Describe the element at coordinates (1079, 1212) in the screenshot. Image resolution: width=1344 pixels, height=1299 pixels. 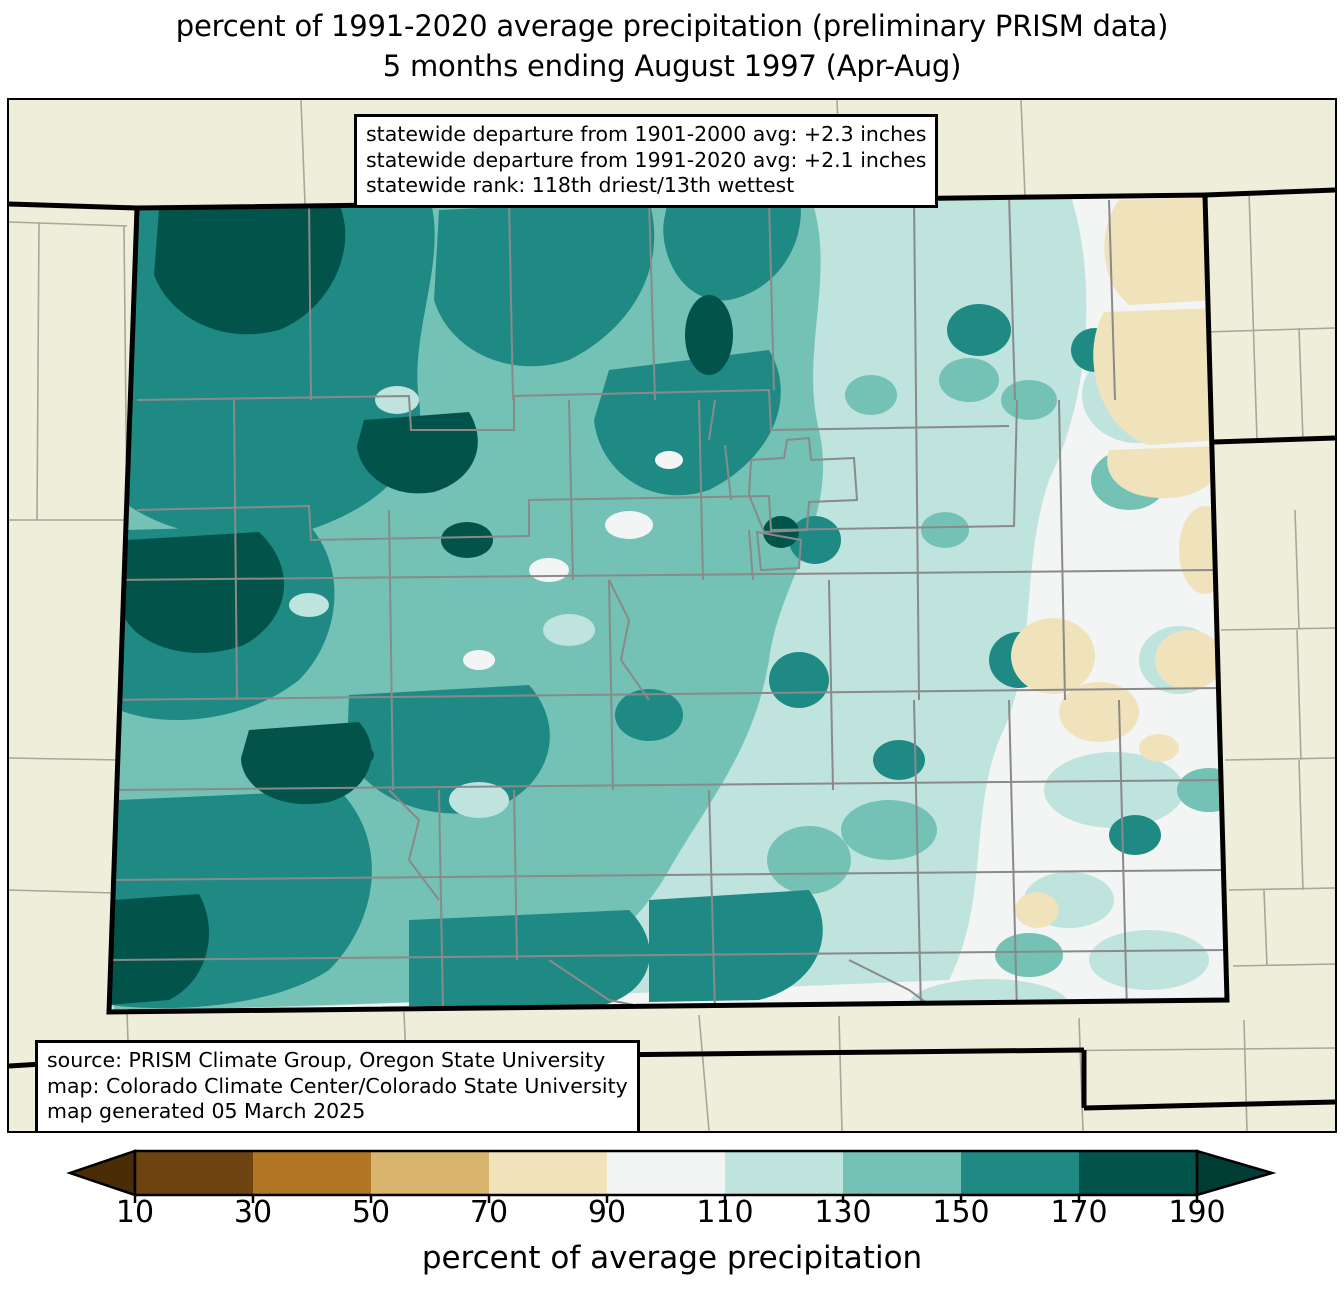
I see `colorbar-tick-170: 170` at that location.